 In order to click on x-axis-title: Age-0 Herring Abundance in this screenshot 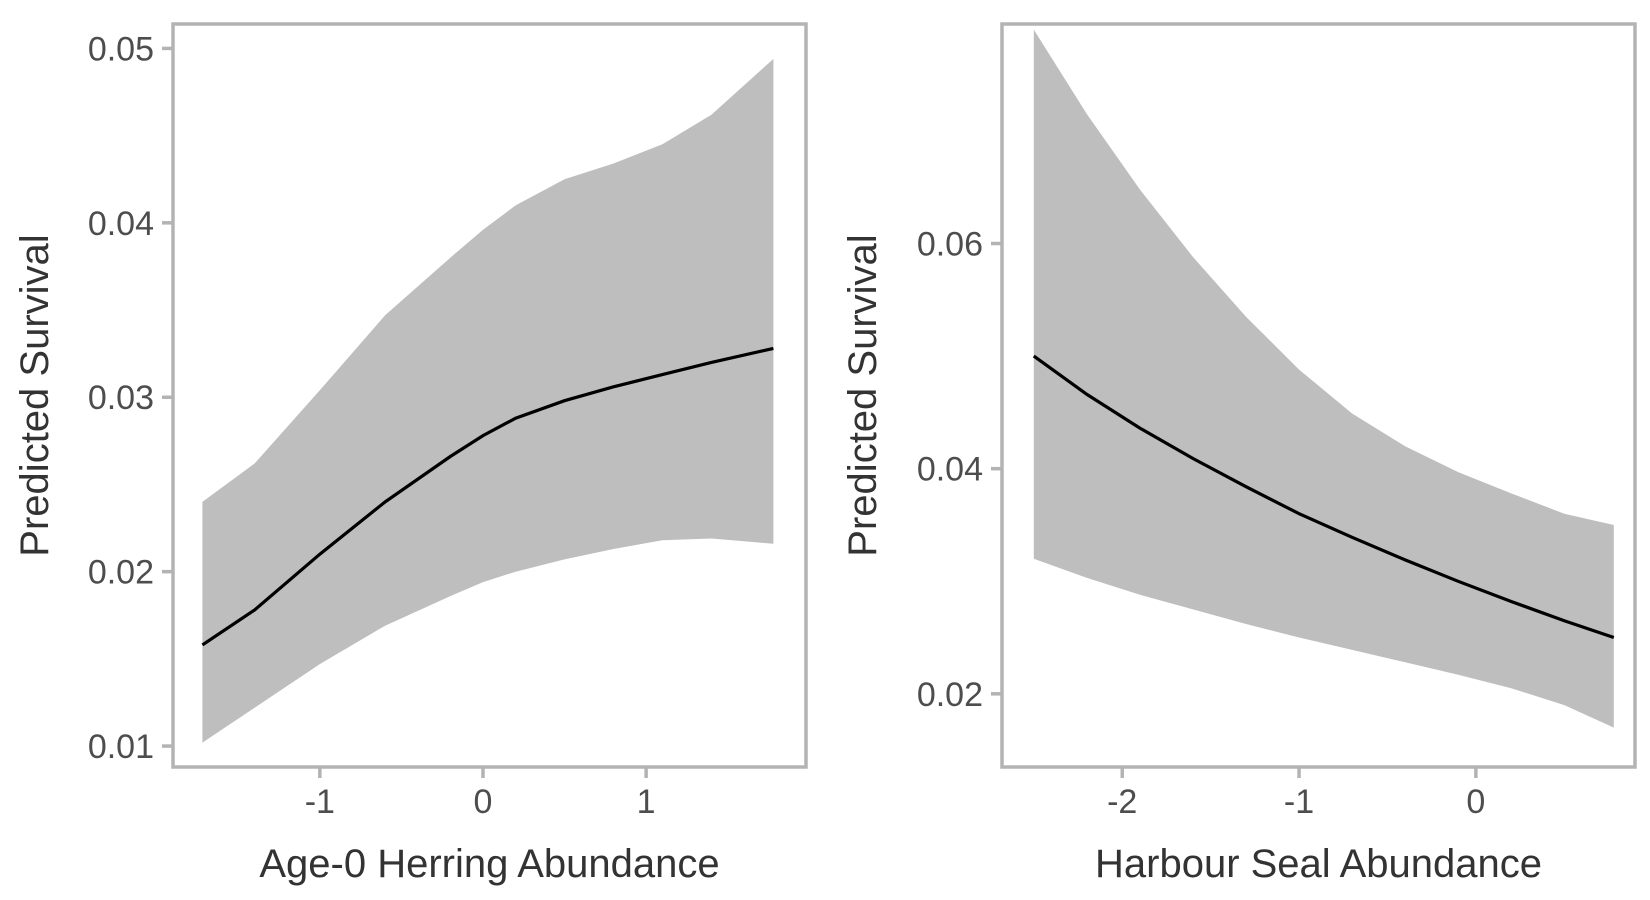, I will do `click(489, 864)`.